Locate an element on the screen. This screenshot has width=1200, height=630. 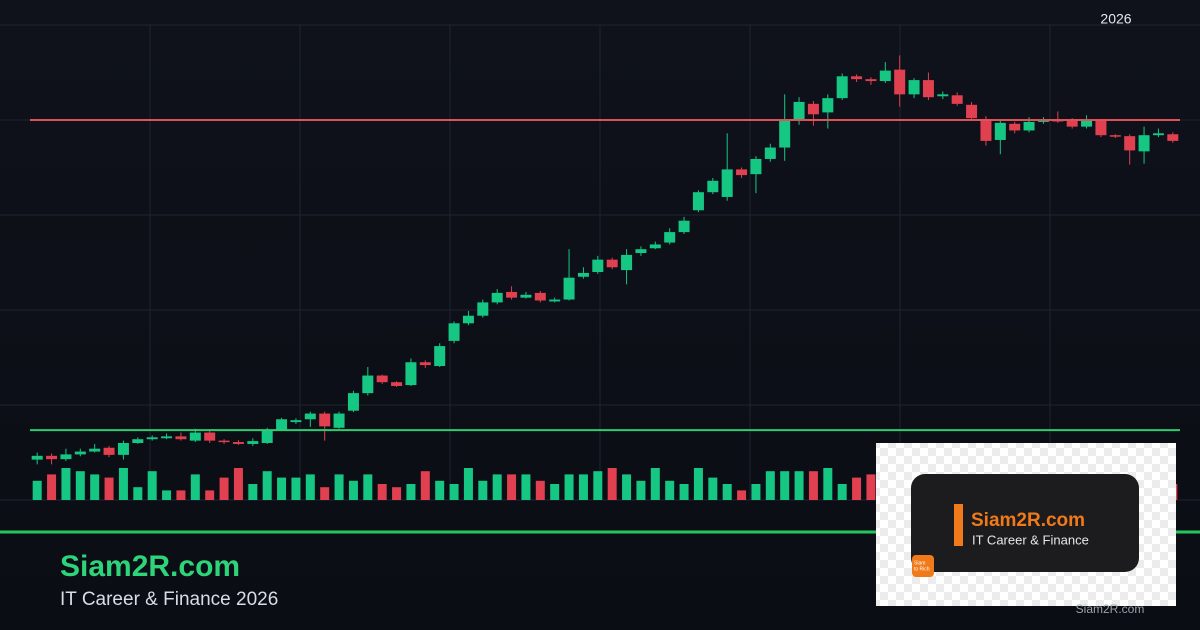
watermark: Siam2R.com is located at coordinates (1110, 609).